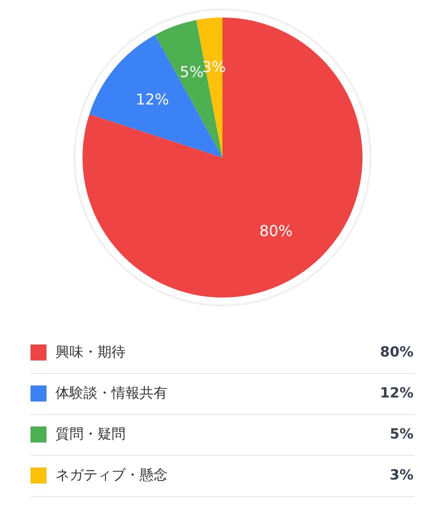  What do you see at coordinates (91, 434) in the screenshot?
I see `legend-label: 質問・疑問` at bounding box center [91, 434].